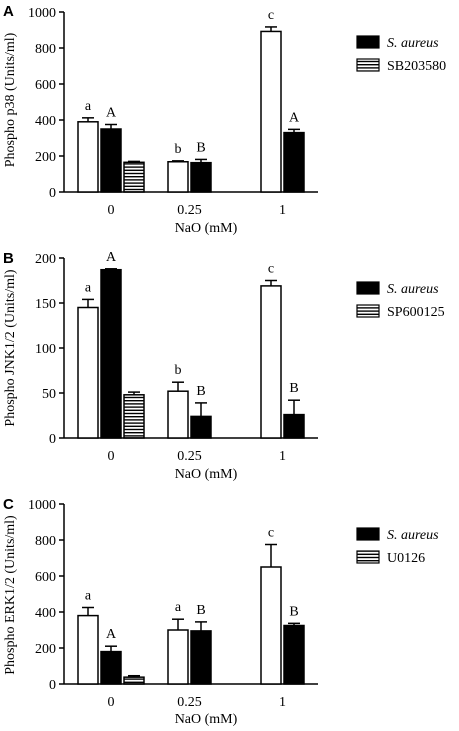 The width and height of the screenshot is (459, 731). What do you see at coordinates (416, 312) in the screenshot?
I see `legend-label: SP600125` at bounding box center [416, 312].